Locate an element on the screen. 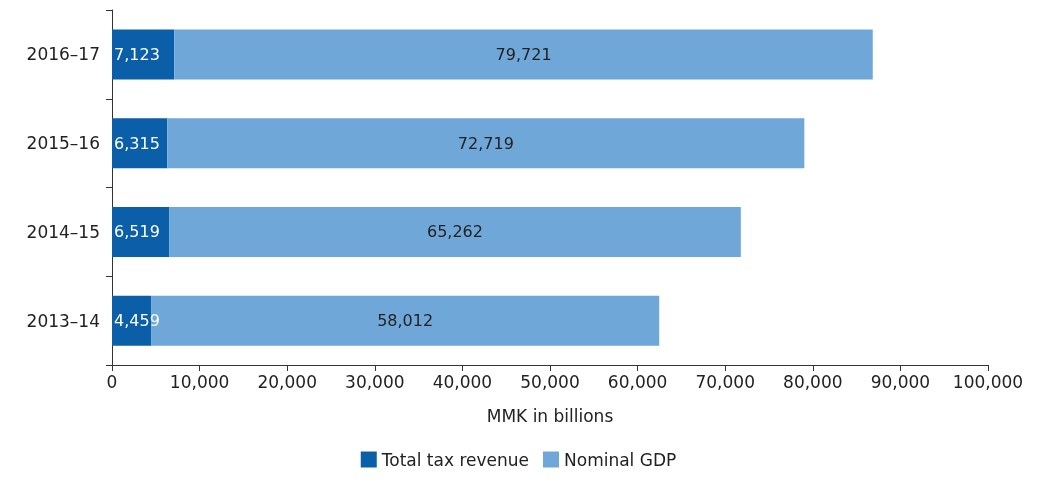 The width and height of the screenshot is (1037, 481). data-label: 72,719 is located at coordinates (485, 143).